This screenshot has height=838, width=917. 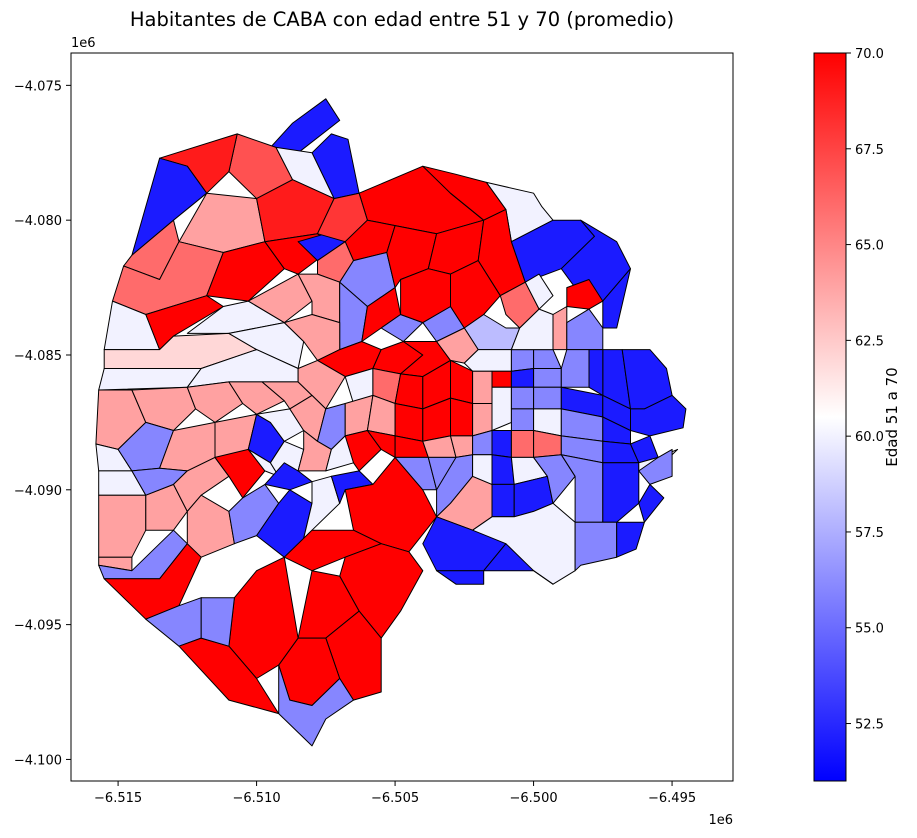 I want to click on y-axis-offset: 1e6, so click(x=83, y=43).